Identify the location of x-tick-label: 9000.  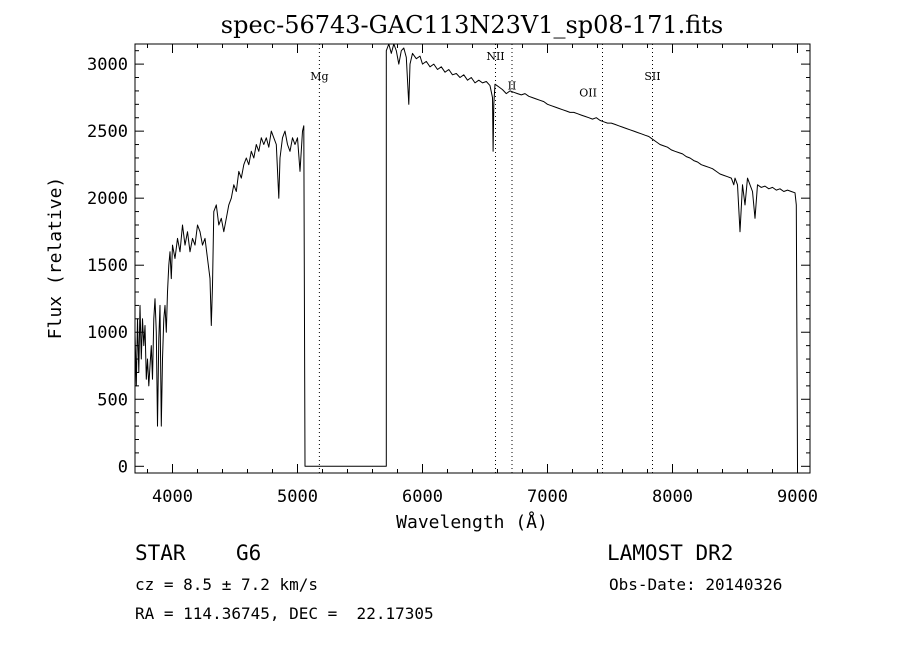
(797, 497).